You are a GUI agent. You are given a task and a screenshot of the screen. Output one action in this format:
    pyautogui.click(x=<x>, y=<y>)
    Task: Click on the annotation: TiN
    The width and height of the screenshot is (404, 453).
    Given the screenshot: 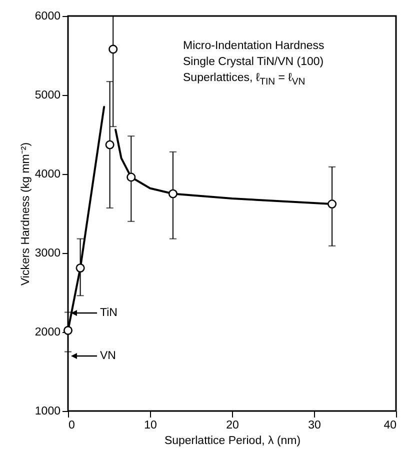 What is the action you would take?
    pyautogui.click(x=109, y=313)
    